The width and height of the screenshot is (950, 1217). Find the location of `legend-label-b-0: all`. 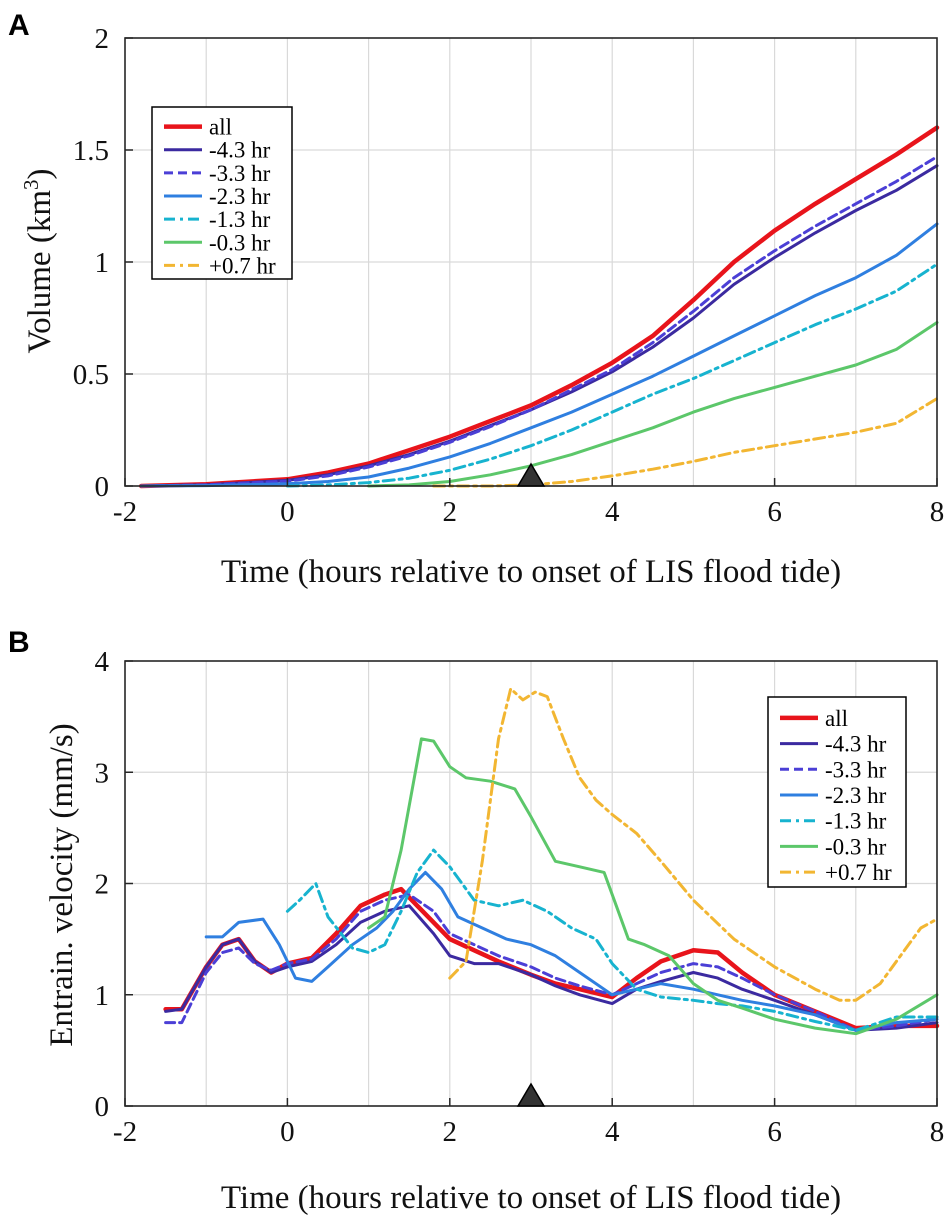

legend-label-b-0: all is located at coordinates (836, 718).